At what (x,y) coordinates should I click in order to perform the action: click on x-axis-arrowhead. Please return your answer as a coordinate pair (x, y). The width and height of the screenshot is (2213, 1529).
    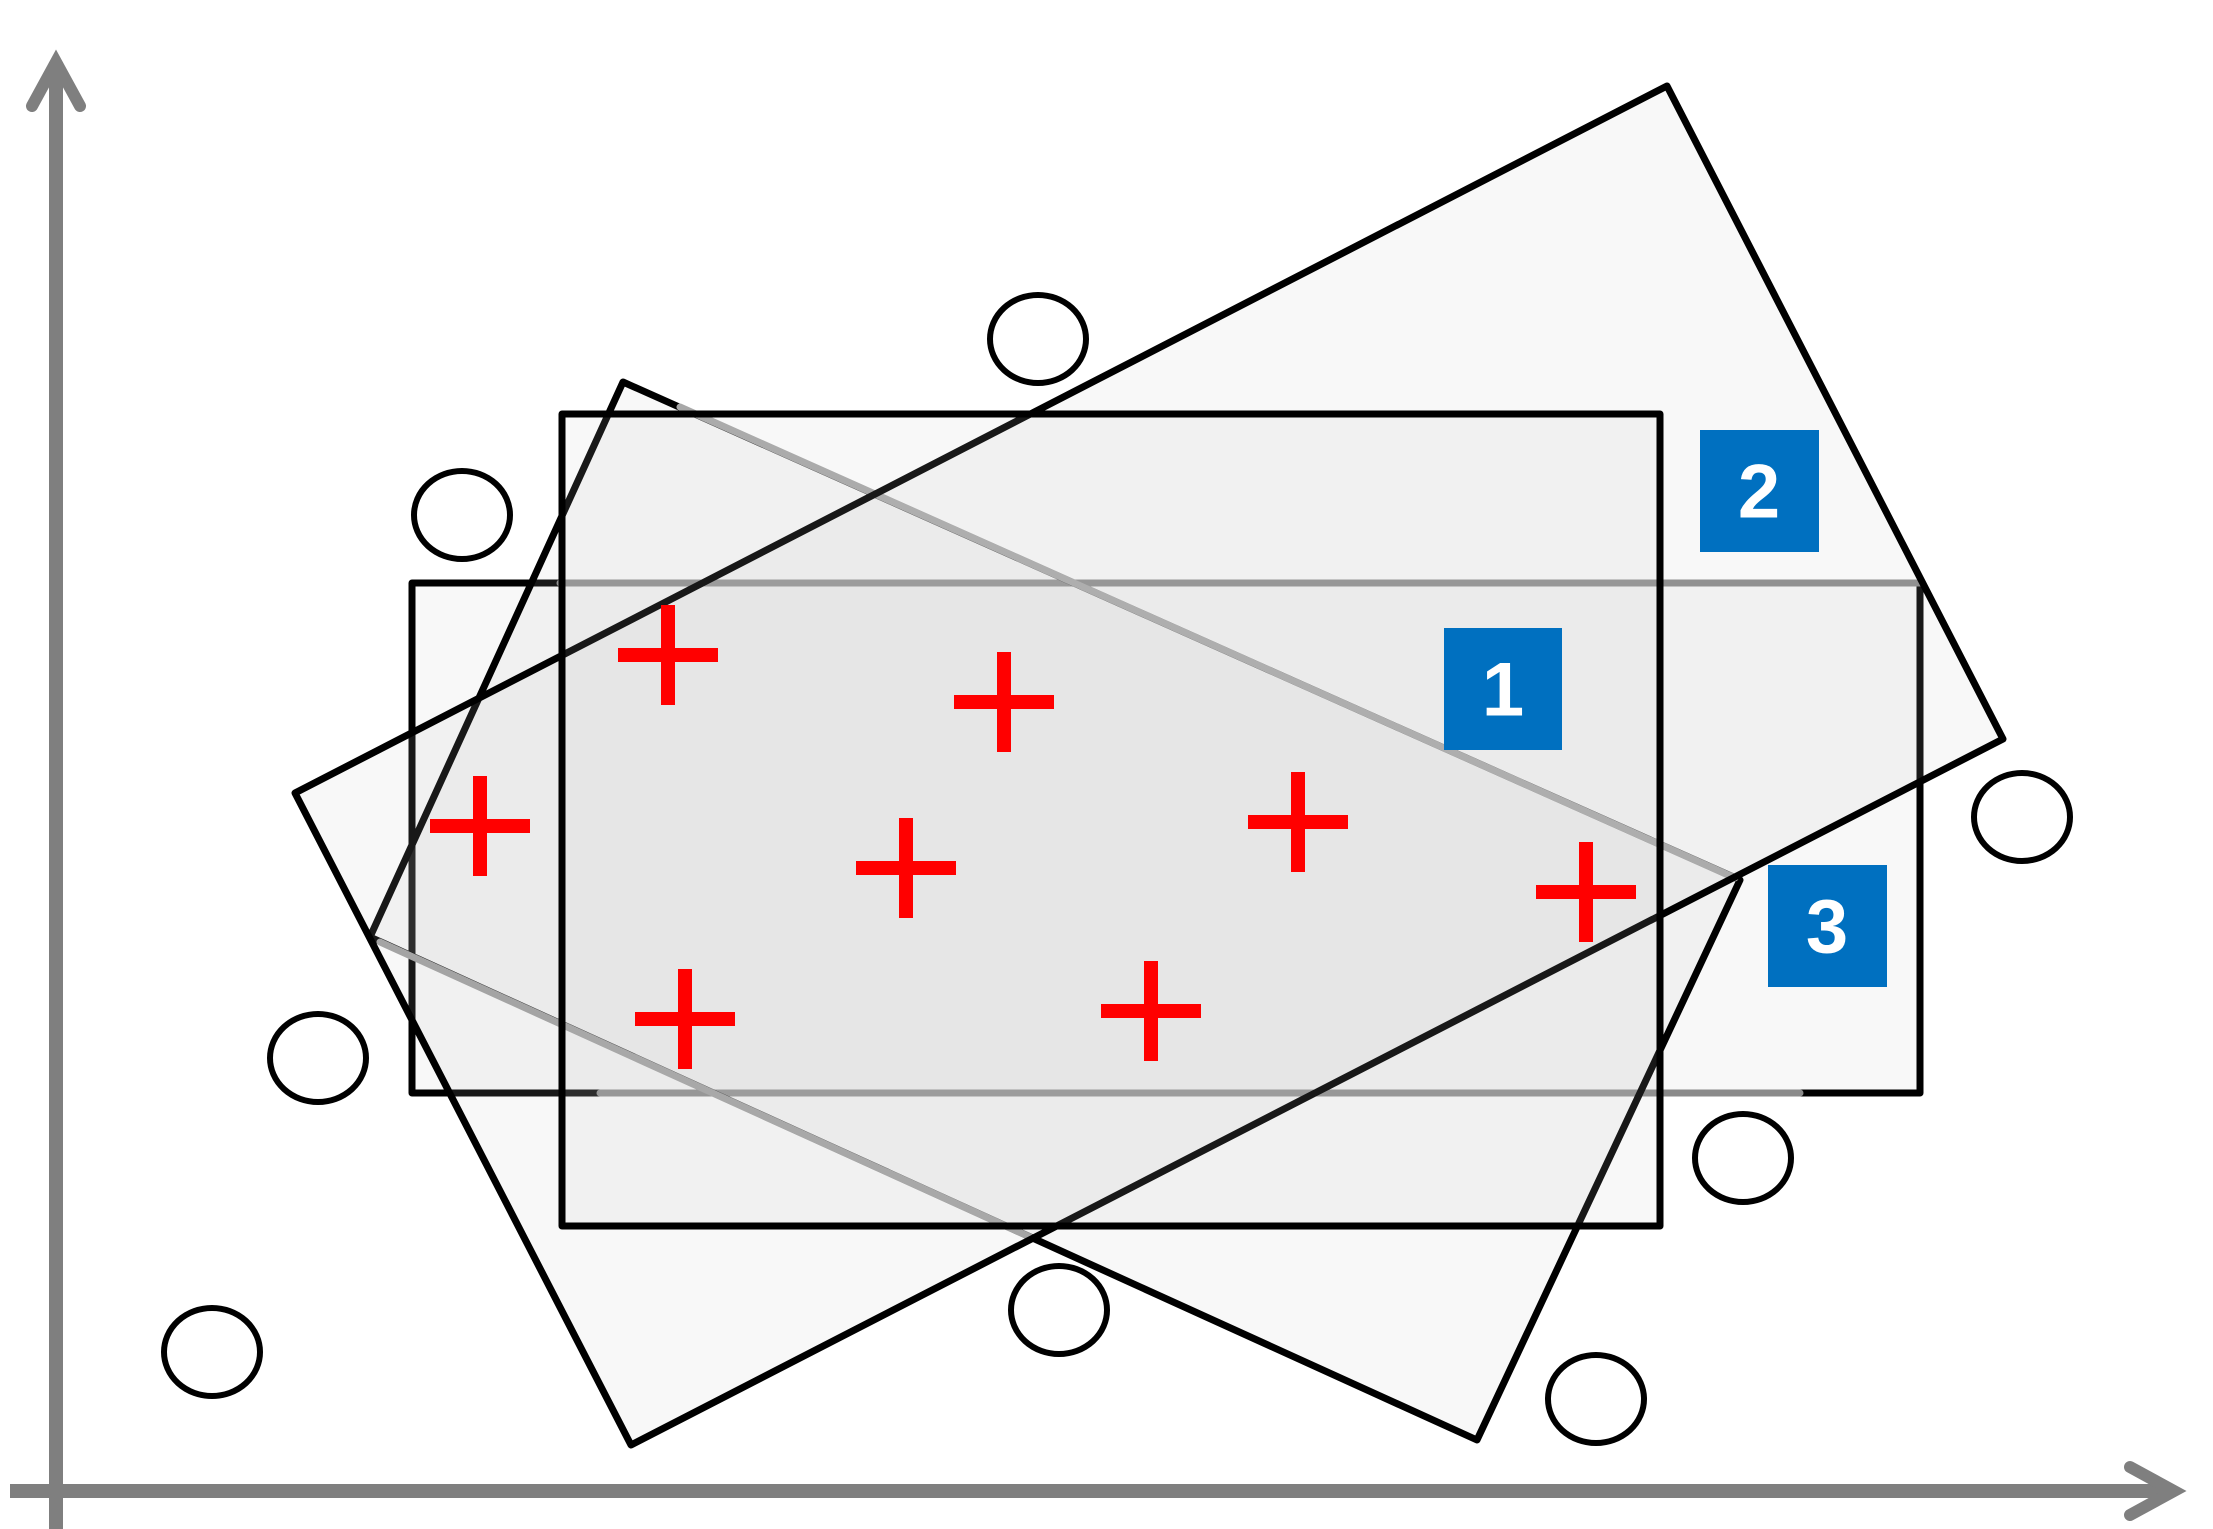
    Looking at the image, I should click on (2155, 1491).